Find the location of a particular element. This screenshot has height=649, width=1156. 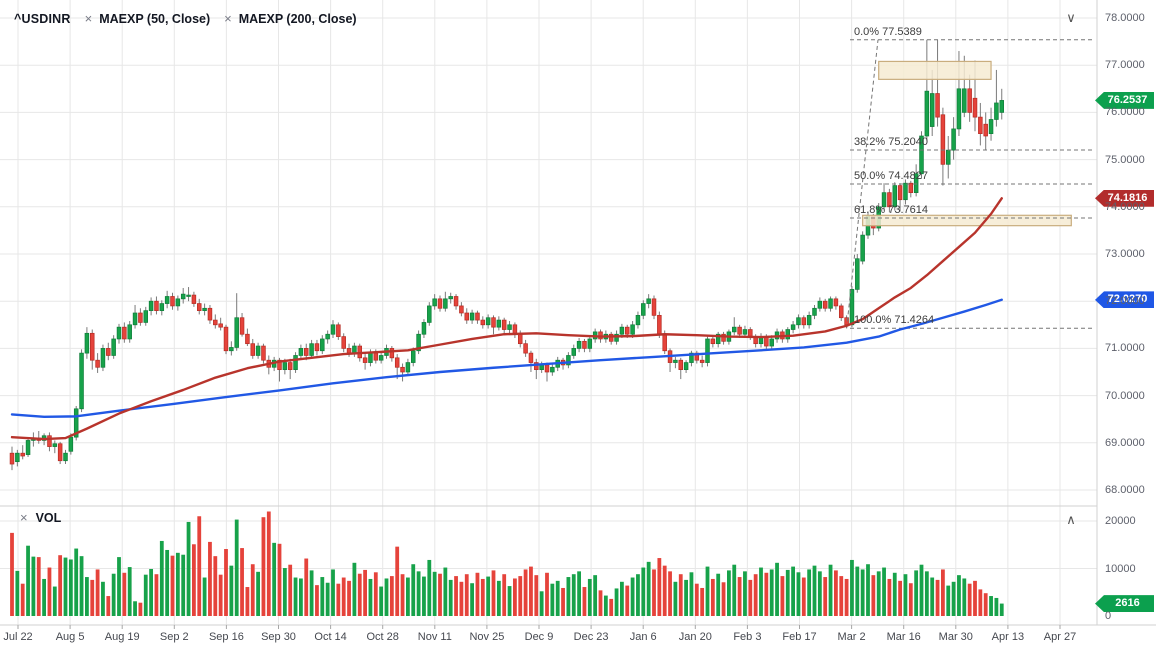

indicator-maexp50: × MAEXP (50, Close) is located at coordinates (148, 19).